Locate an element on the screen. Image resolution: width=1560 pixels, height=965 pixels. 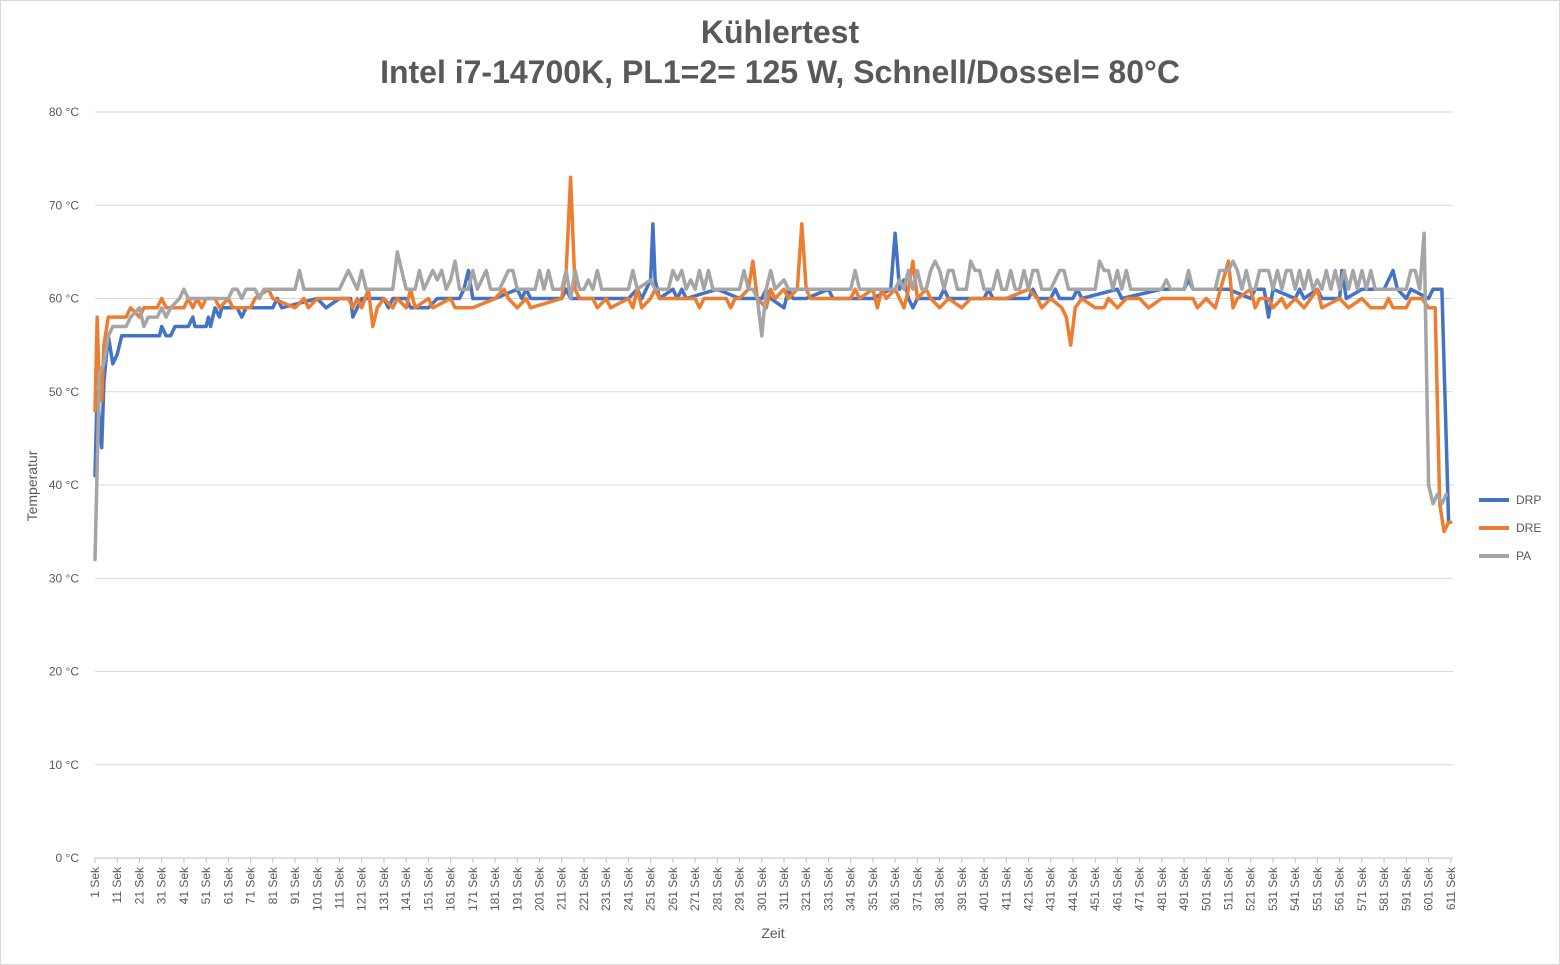
x-tick-label: 91 Sek is located at coordinates (295, 885).